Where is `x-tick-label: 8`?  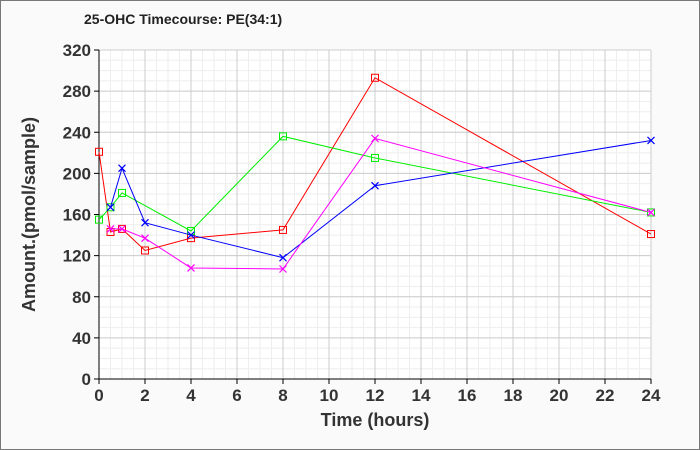 x-tick-label: 8 is located at coordinates (282, 395).